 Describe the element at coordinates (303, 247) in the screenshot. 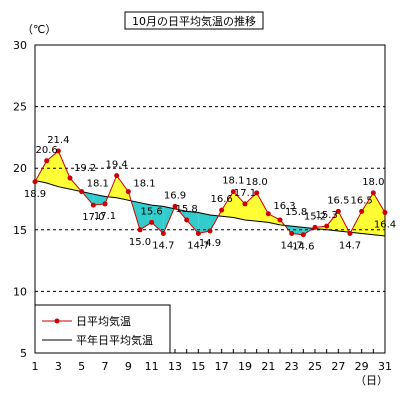

I see `data-label: 14.6` at that location.